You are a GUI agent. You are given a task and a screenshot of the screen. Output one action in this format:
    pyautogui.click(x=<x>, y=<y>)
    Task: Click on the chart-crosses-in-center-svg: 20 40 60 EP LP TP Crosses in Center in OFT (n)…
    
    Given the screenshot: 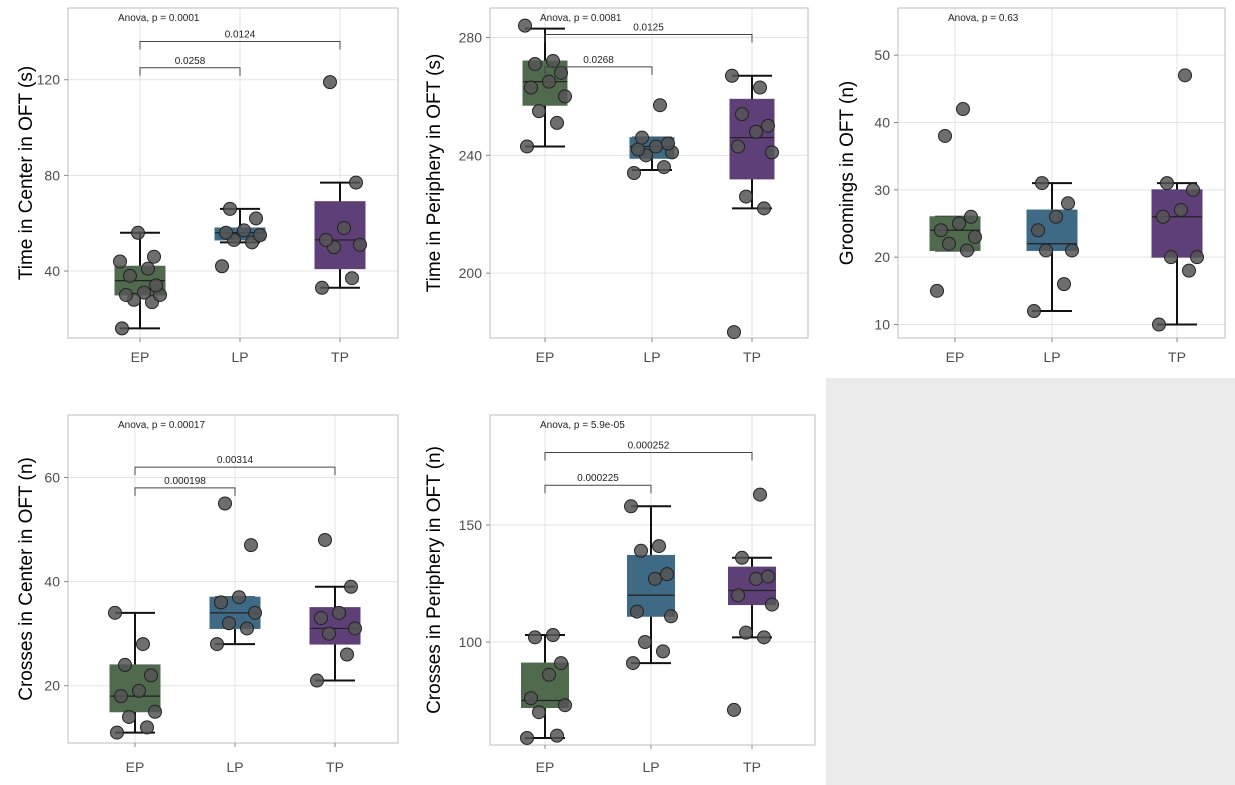 What is the action you would take?
    pyautogui.click(x=207, y=594)
    